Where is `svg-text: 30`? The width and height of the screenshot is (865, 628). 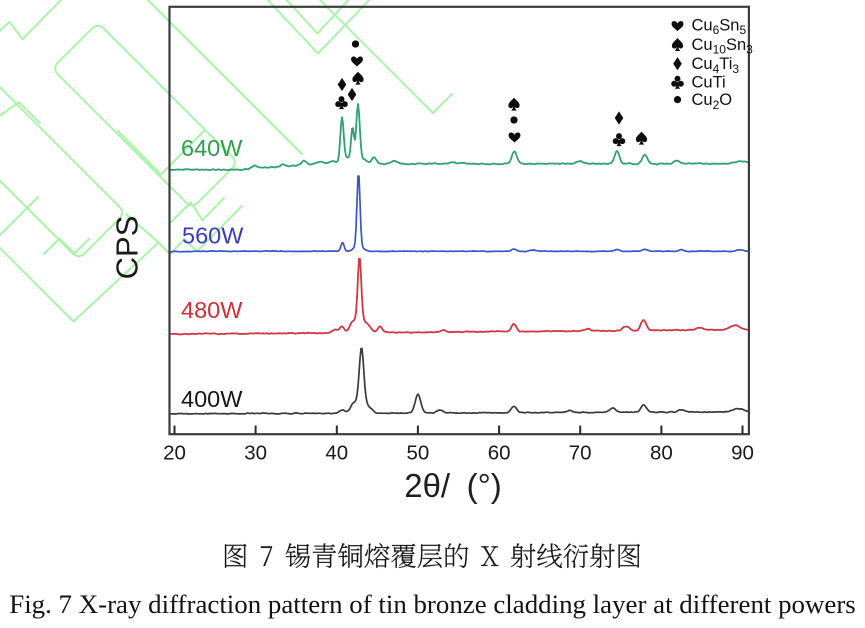
svg-text: 30 is located at coordinates (255, 453).